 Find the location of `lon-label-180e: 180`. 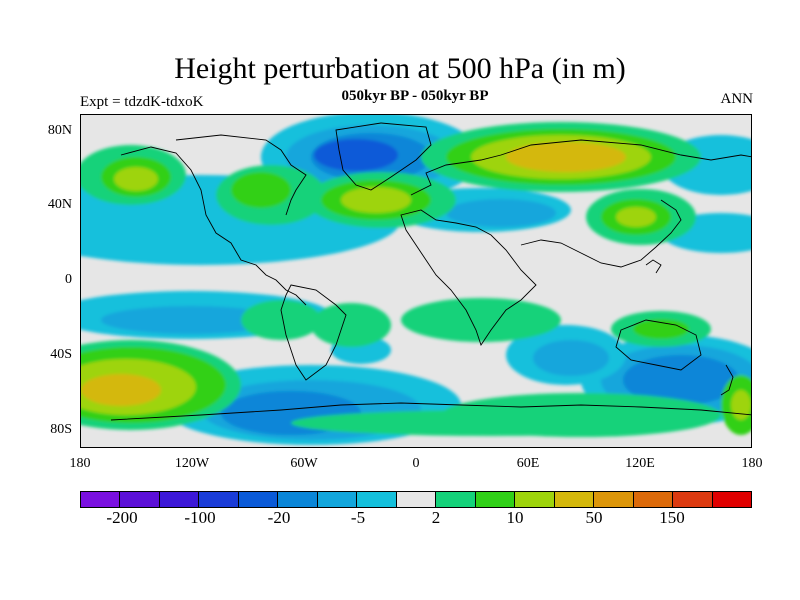

lon-label-180e: 180 is located at coordinates (752, 463).